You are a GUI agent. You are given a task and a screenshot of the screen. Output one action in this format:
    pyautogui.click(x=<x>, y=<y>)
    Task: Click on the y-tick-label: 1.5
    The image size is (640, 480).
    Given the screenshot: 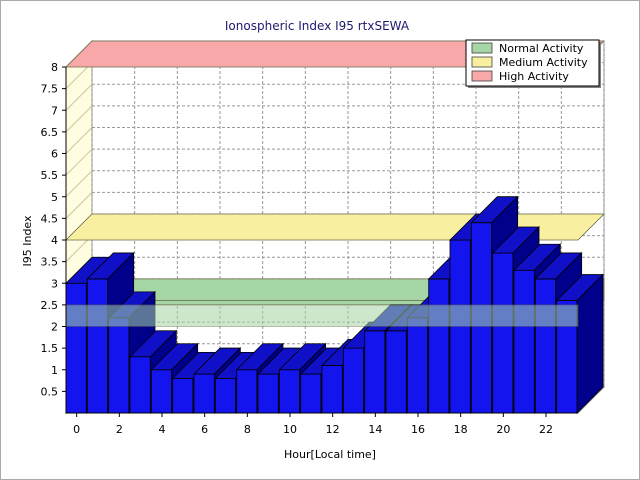 What is the action you would take?
    pyautogui.click(x=50, y=348)
    